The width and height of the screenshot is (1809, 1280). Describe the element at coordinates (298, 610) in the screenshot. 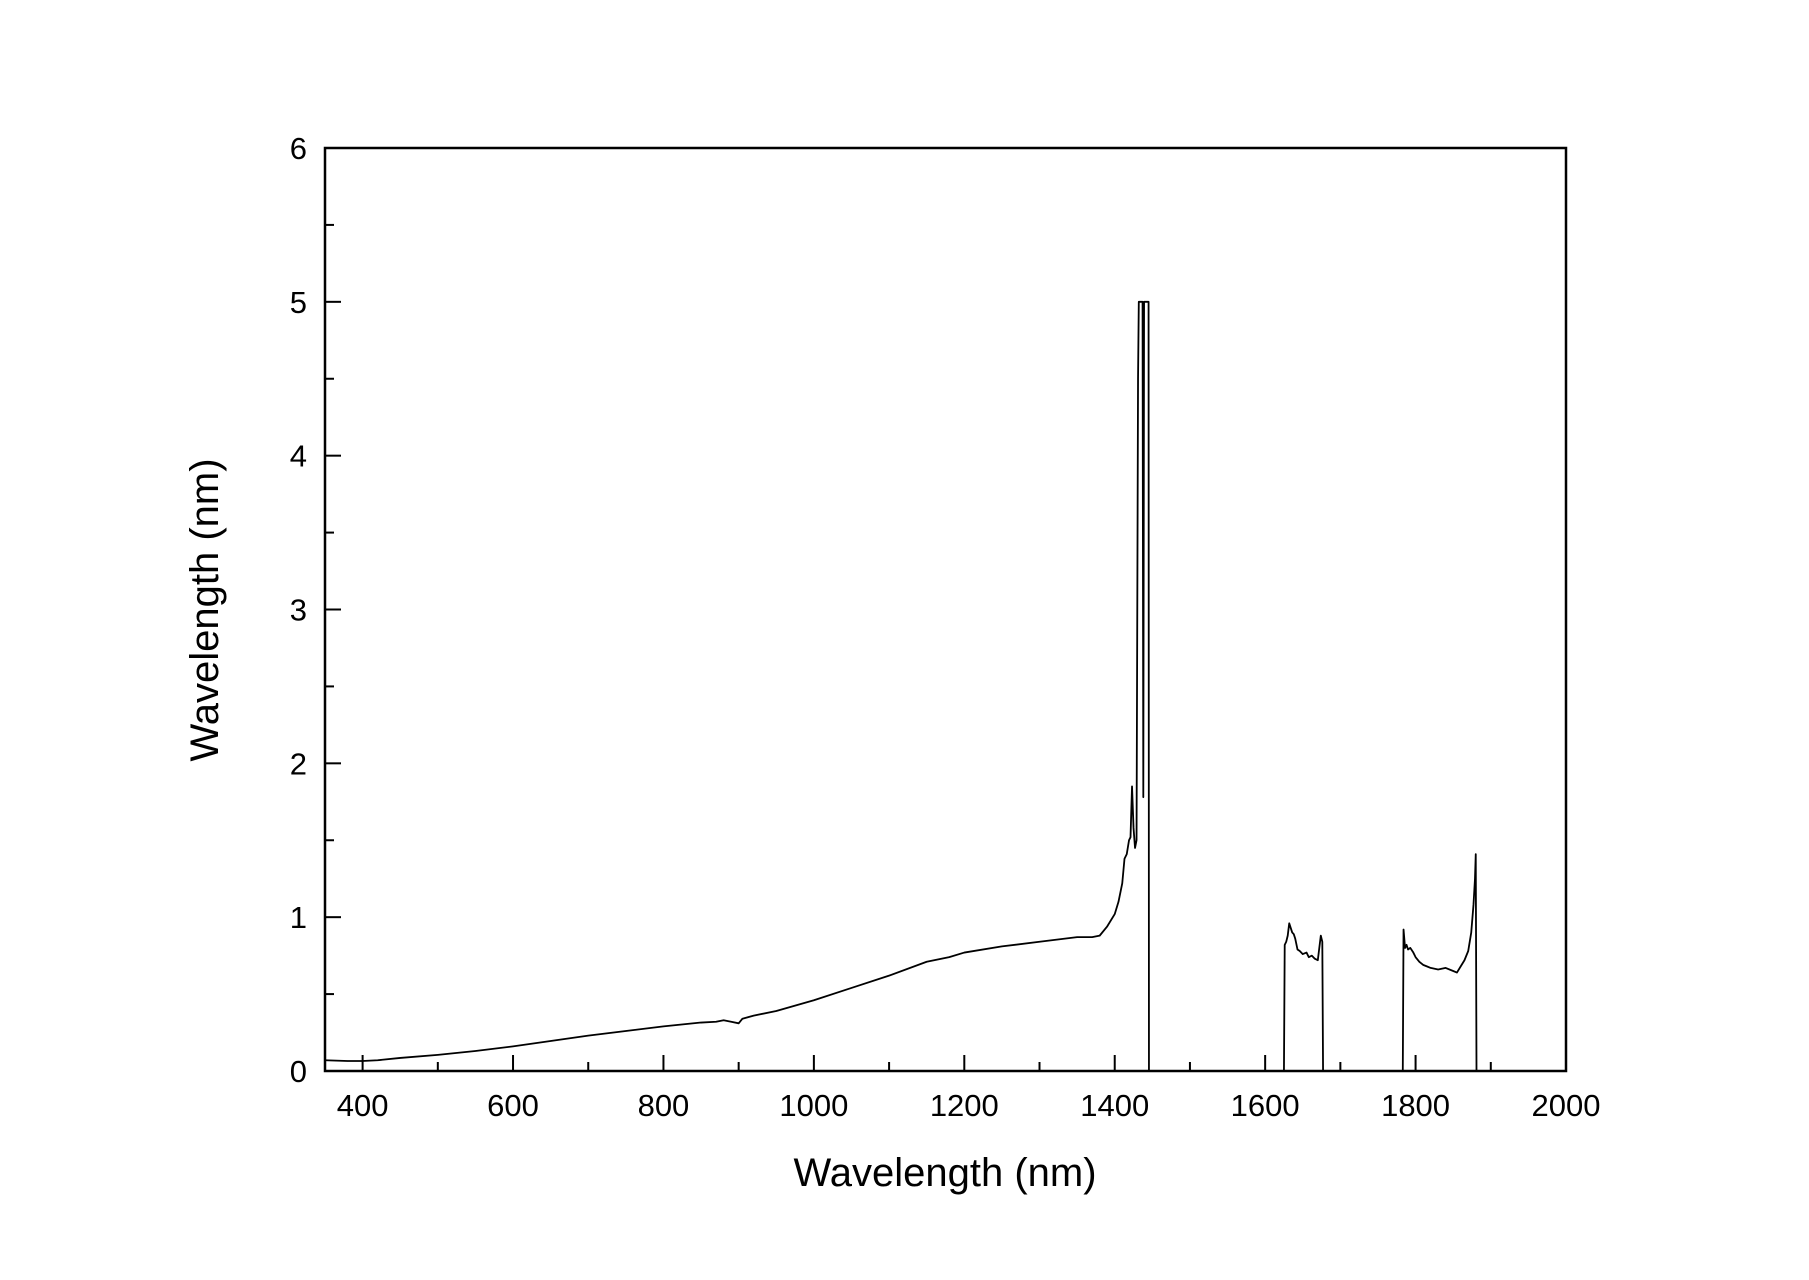

I see `y-tick-label: 3` at that location.